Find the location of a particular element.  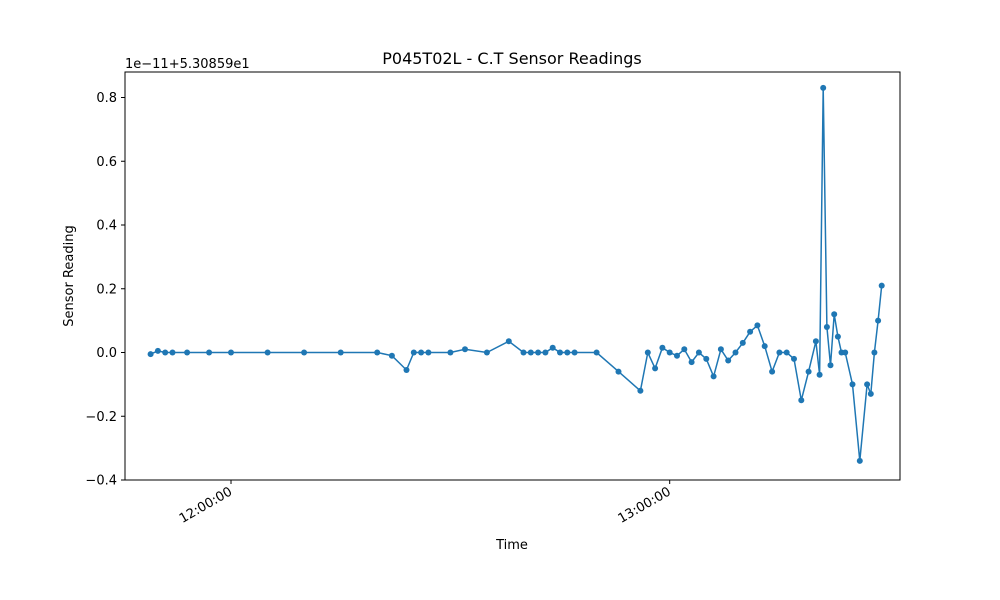

x-axis: 12:00:00 13:00:00 is located at coordinates (425, 503).